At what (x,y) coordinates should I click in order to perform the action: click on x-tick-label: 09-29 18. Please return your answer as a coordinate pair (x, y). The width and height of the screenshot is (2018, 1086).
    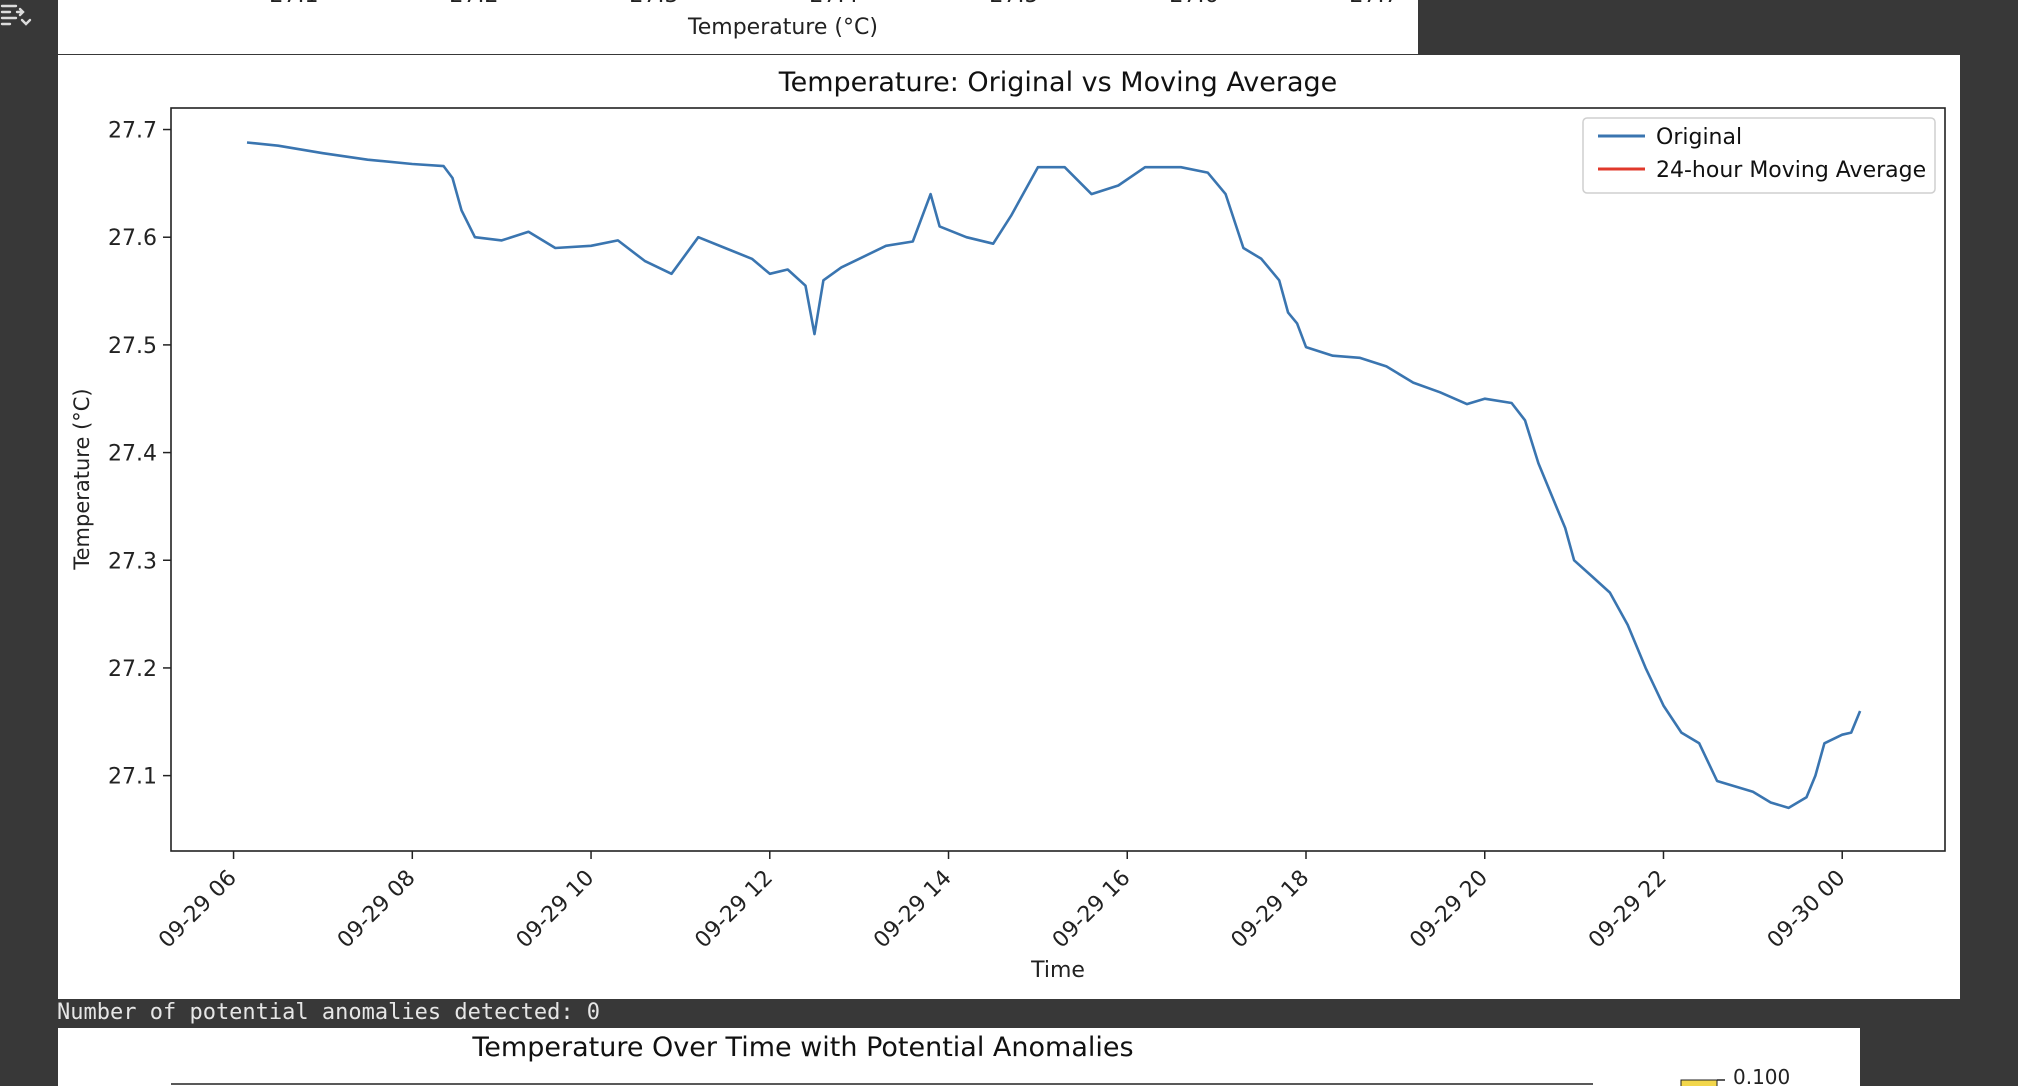
    Looking at the image, I should click on (1271, 910).